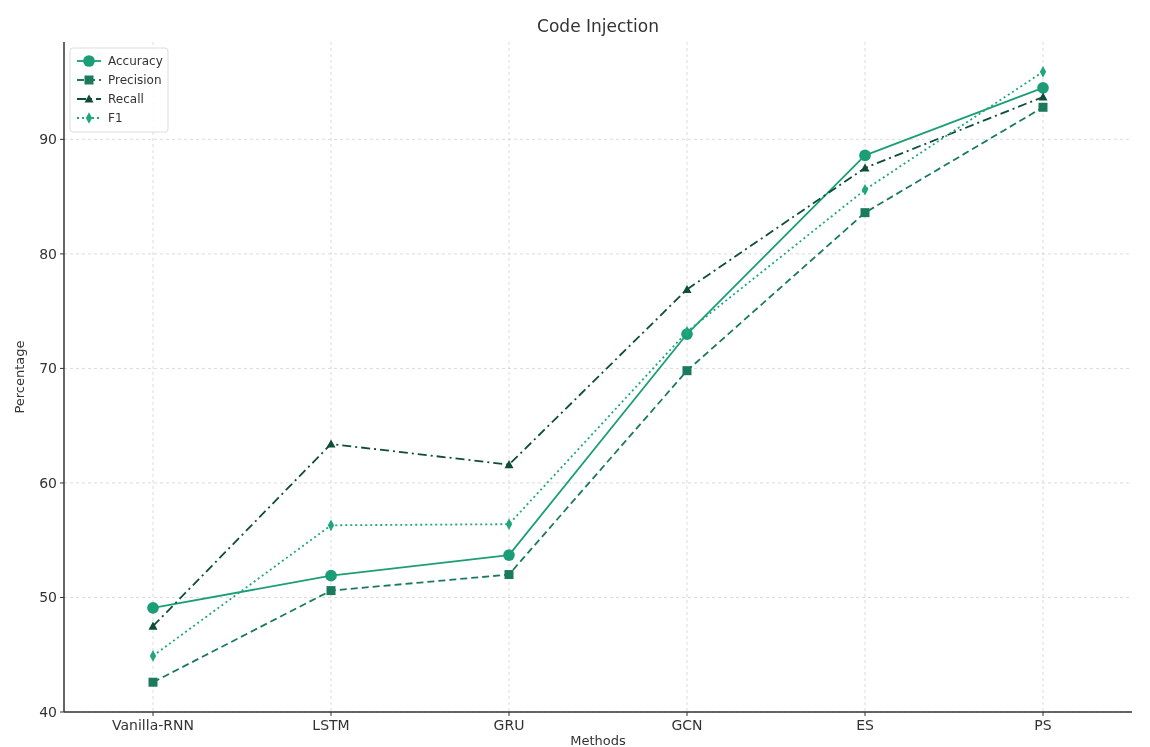  Describe the element at coordinates (126, 99) in the screenshot. I see `legend-label: Recall` at that location.